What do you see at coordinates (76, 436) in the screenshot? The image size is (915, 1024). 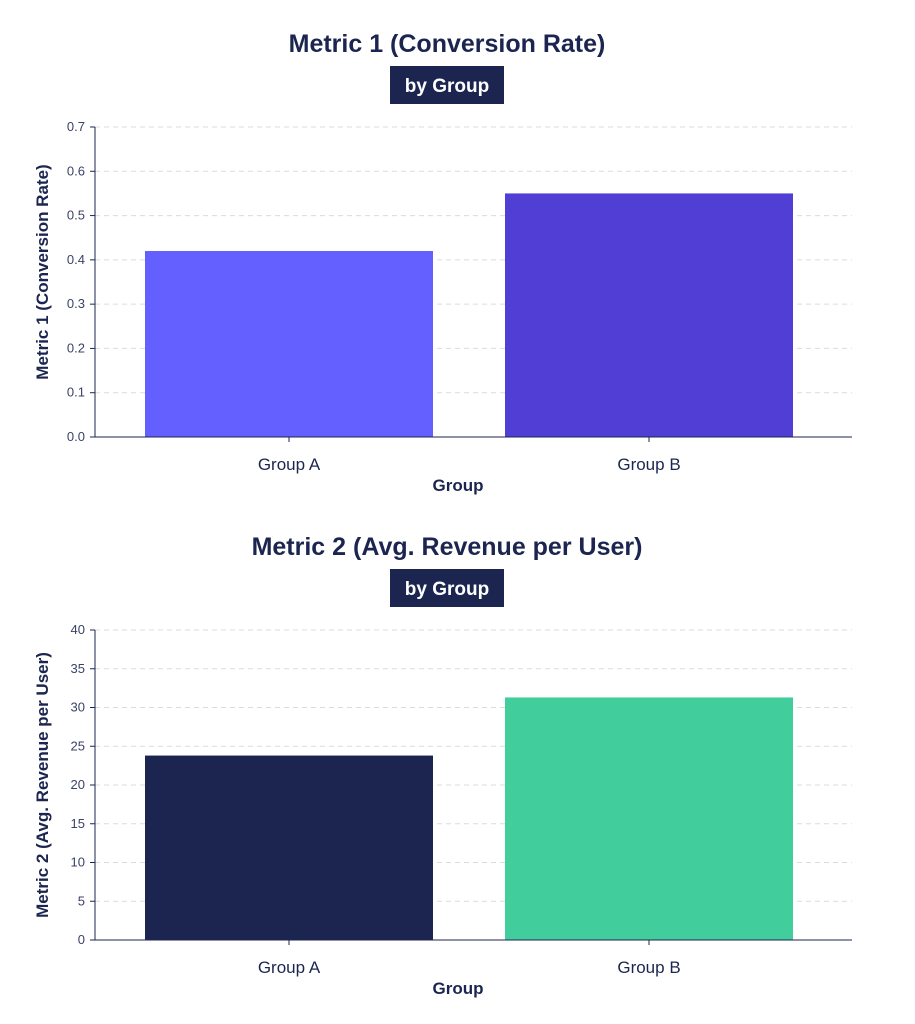 I see `y-tick-label: 0.0` at bounding box center [76, 436].